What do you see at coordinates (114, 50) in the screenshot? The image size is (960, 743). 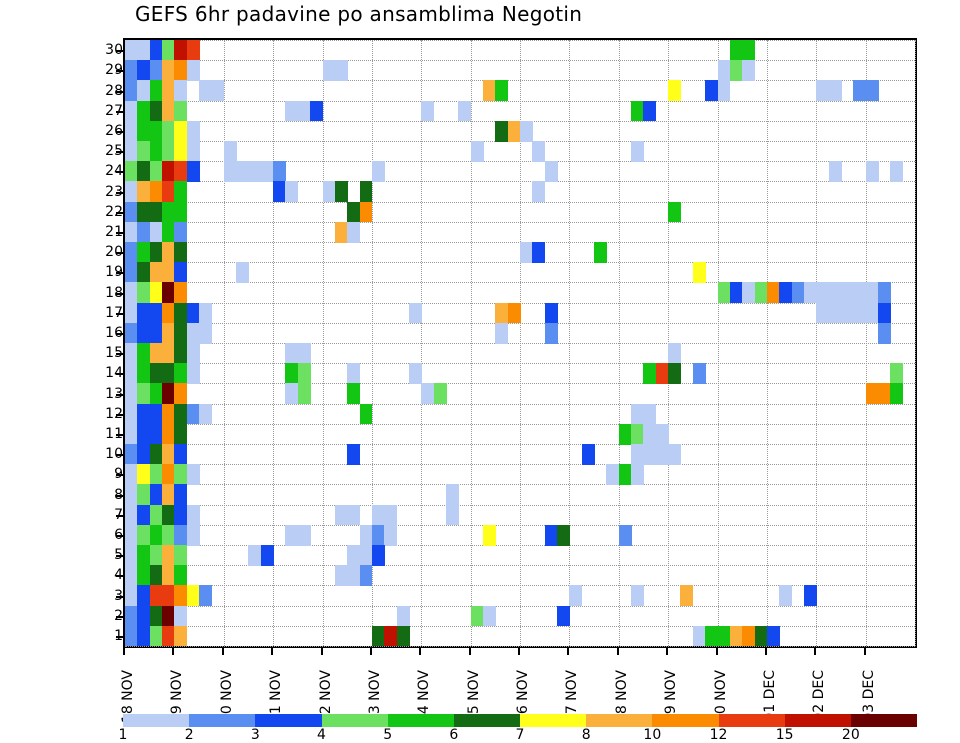 I see `y-tick-label: 30` at bounding box center [114, 50].